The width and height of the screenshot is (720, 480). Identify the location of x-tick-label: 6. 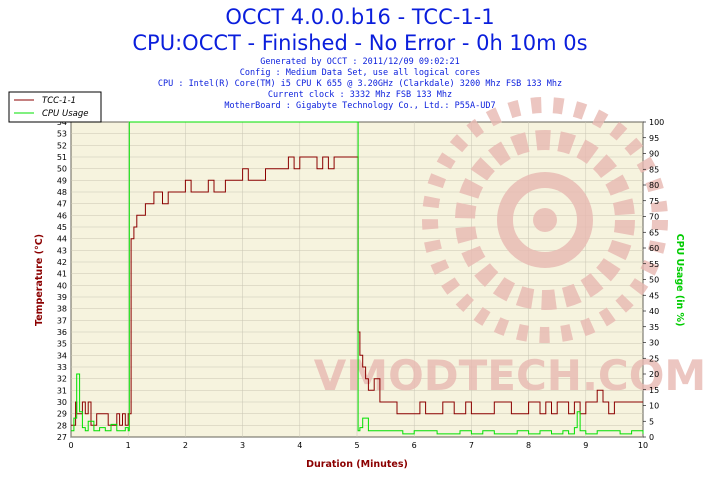
(414, 445).